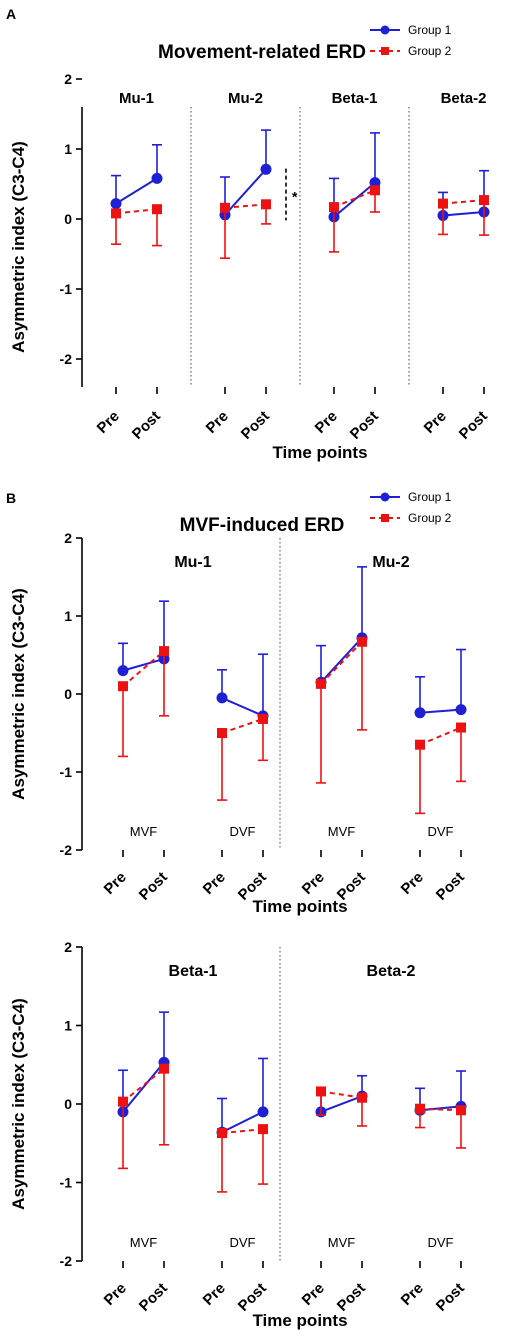 The height and width of the screenshot is (1339, 524). I want to click on panel-label: B, so click(11, 498).